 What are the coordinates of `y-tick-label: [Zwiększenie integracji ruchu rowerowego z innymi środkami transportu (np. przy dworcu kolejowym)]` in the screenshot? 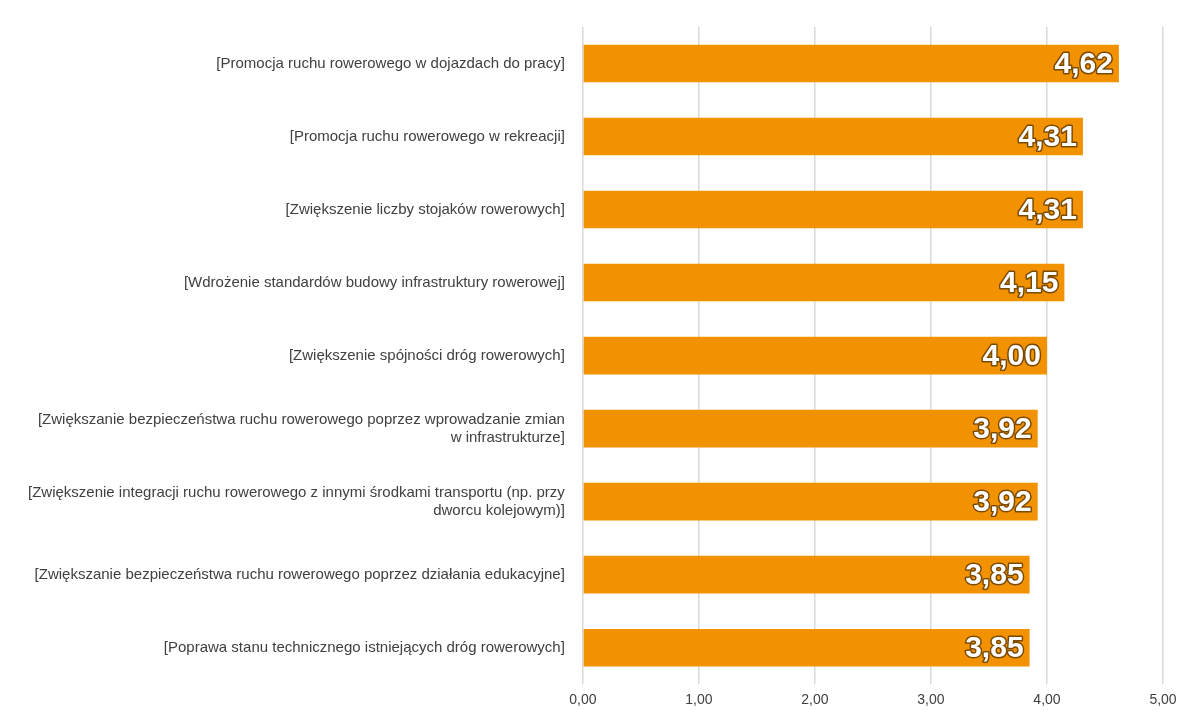 It's located at (296, 500).